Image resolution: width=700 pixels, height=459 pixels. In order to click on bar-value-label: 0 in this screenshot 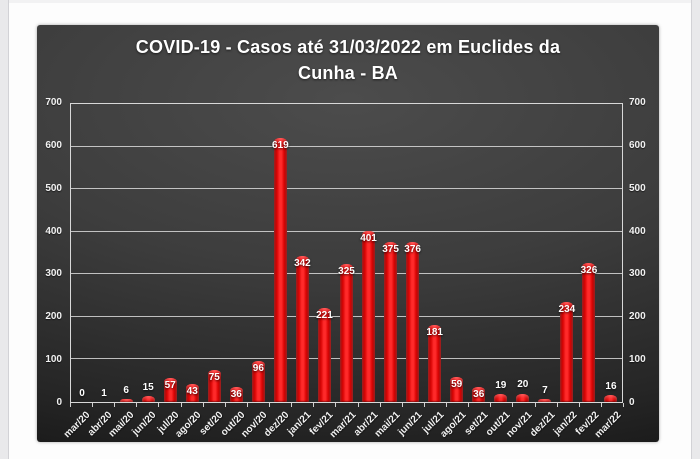, I will do `click(82, 393)`.